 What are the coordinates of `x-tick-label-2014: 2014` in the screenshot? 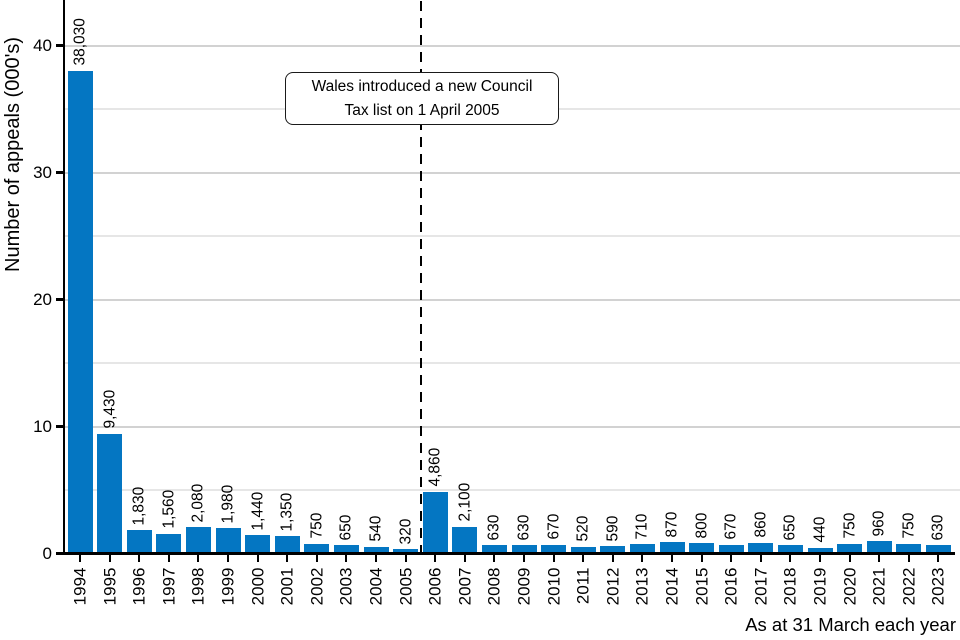 It's located at (672, 586).